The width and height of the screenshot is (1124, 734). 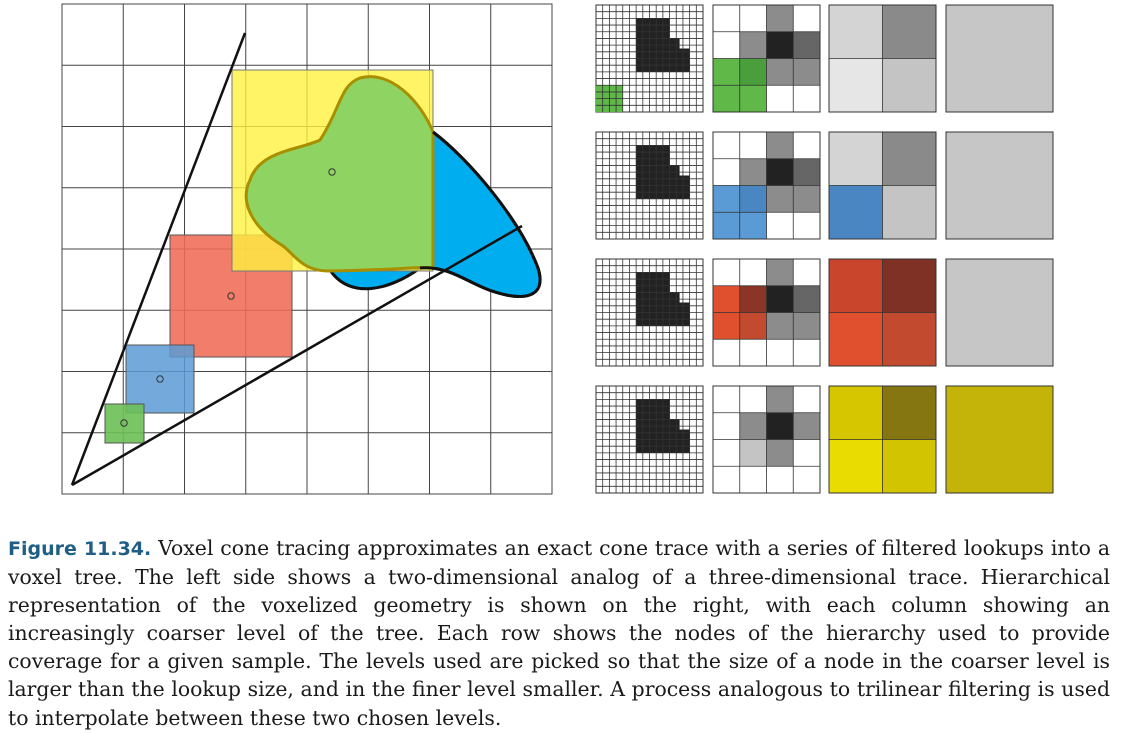 What do you see at coordinates (824, 58) in the screenshot?
I see `hierarchy-row-green` at bounding box center [824, 58].